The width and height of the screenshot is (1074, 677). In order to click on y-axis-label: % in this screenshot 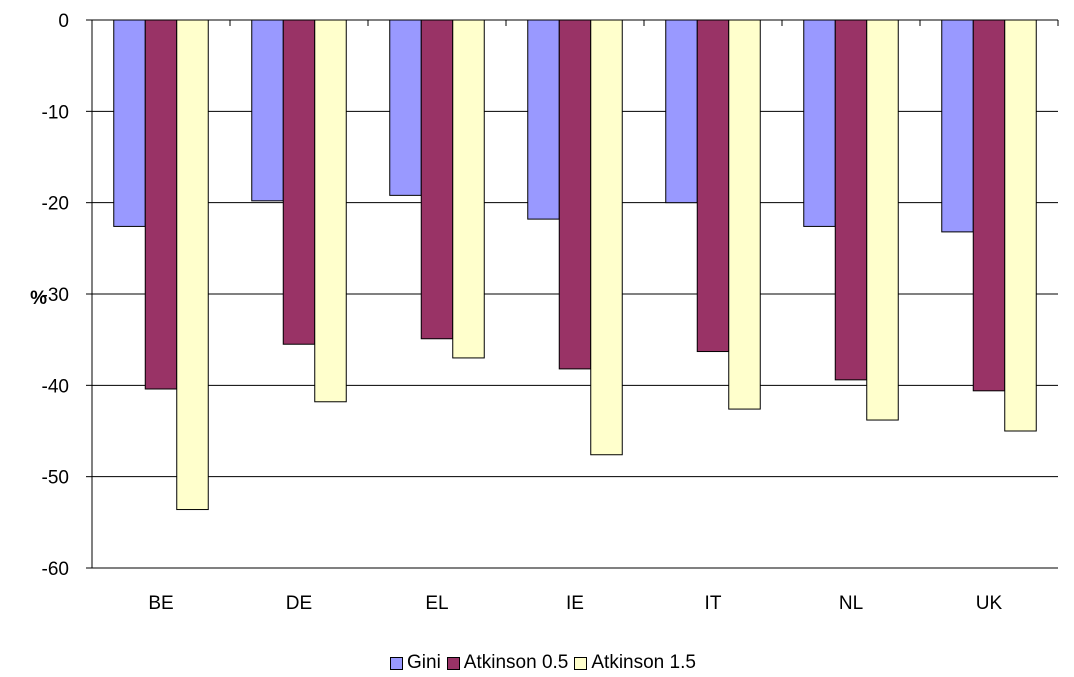, I will do `click(38, 298)`.